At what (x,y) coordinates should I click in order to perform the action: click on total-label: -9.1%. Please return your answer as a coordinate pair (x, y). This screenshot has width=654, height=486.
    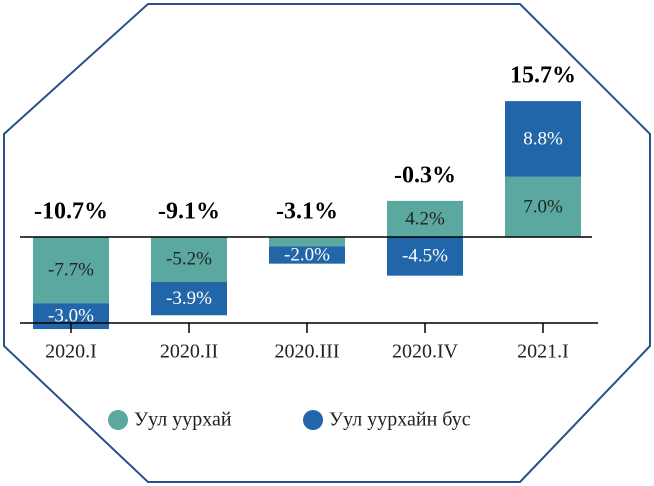
    Looking at the image, I should click on (189, 212).